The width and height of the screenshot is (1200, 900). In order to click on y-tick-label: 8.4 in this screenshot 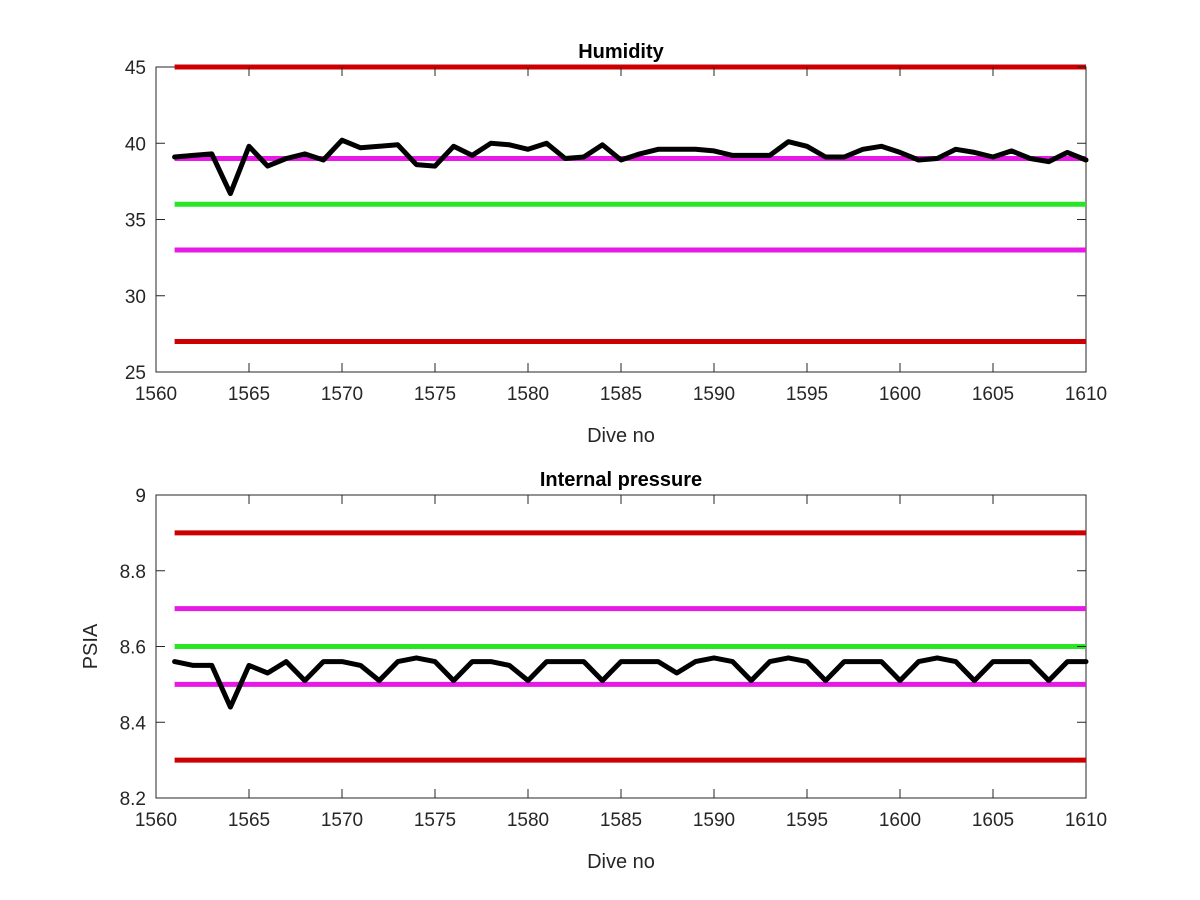, I will do `click(133, 723)`.